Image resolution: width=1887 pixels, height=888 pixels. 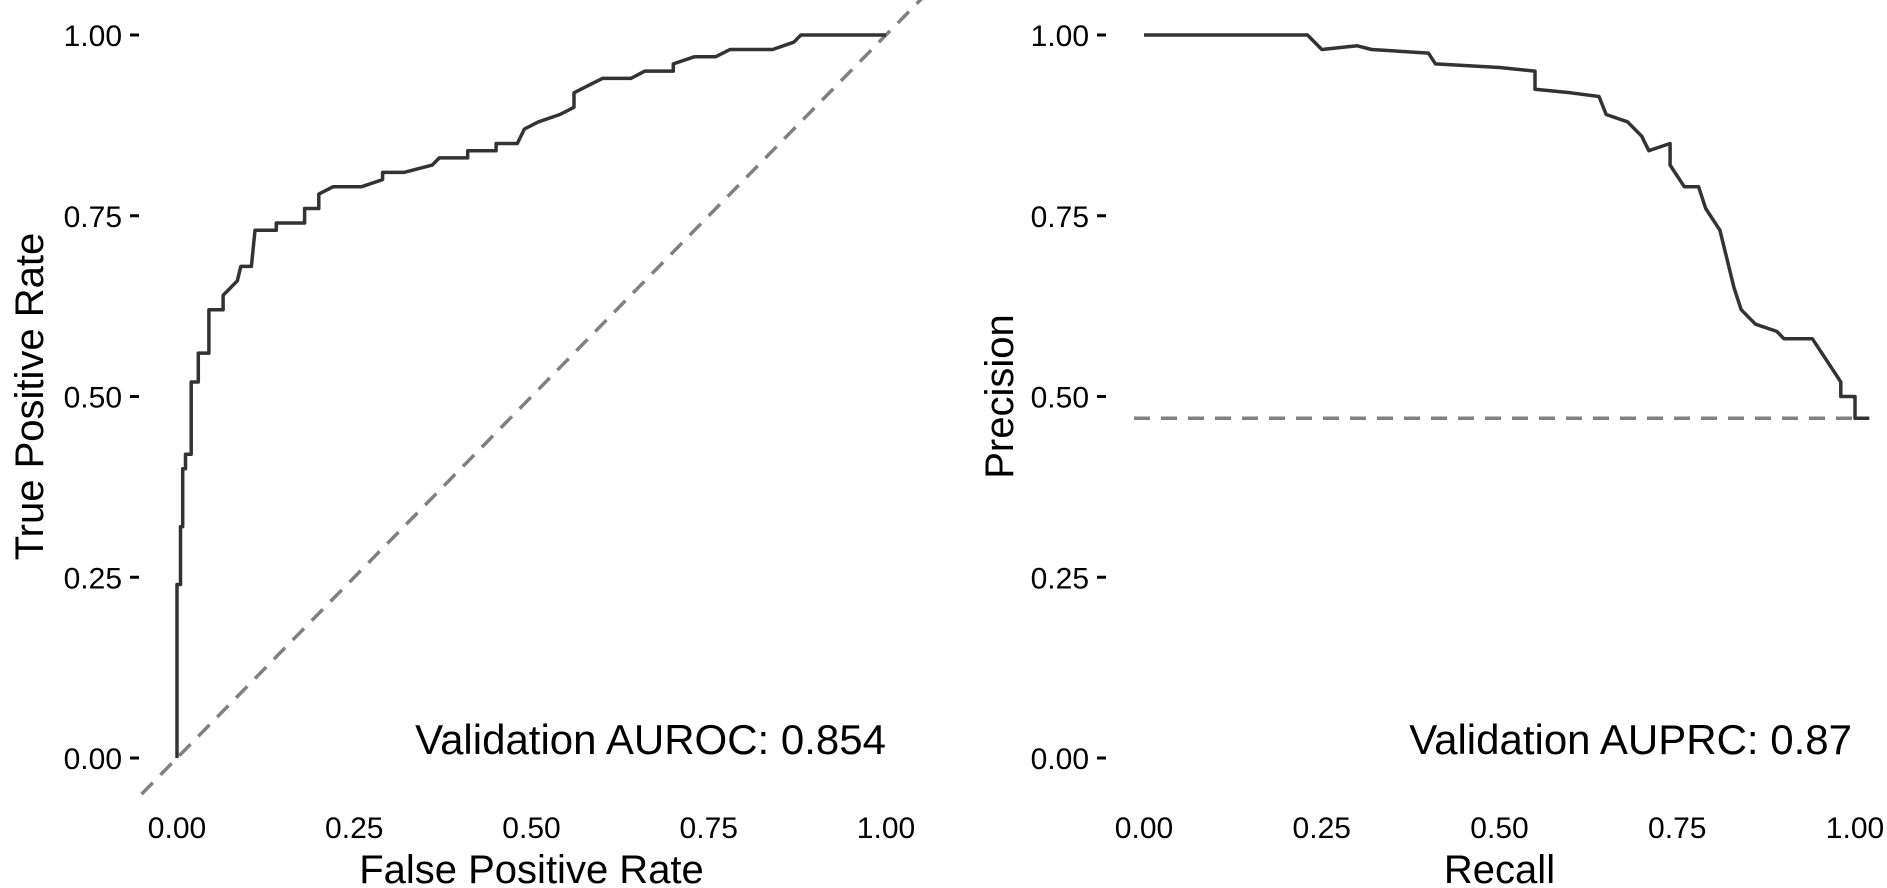 I want to click on roc-y-axis-title: True Positive Rate, so click(x=30, y=397).